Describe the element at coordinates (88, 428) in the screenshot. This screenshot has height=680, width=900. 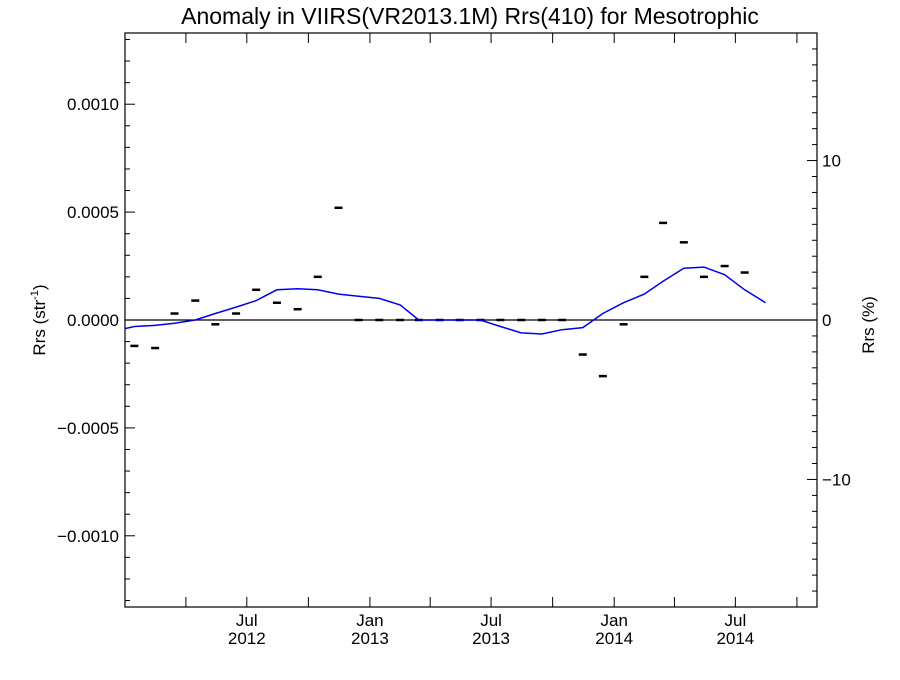
I see `y-left-tick-label: −0.0005` at that location.